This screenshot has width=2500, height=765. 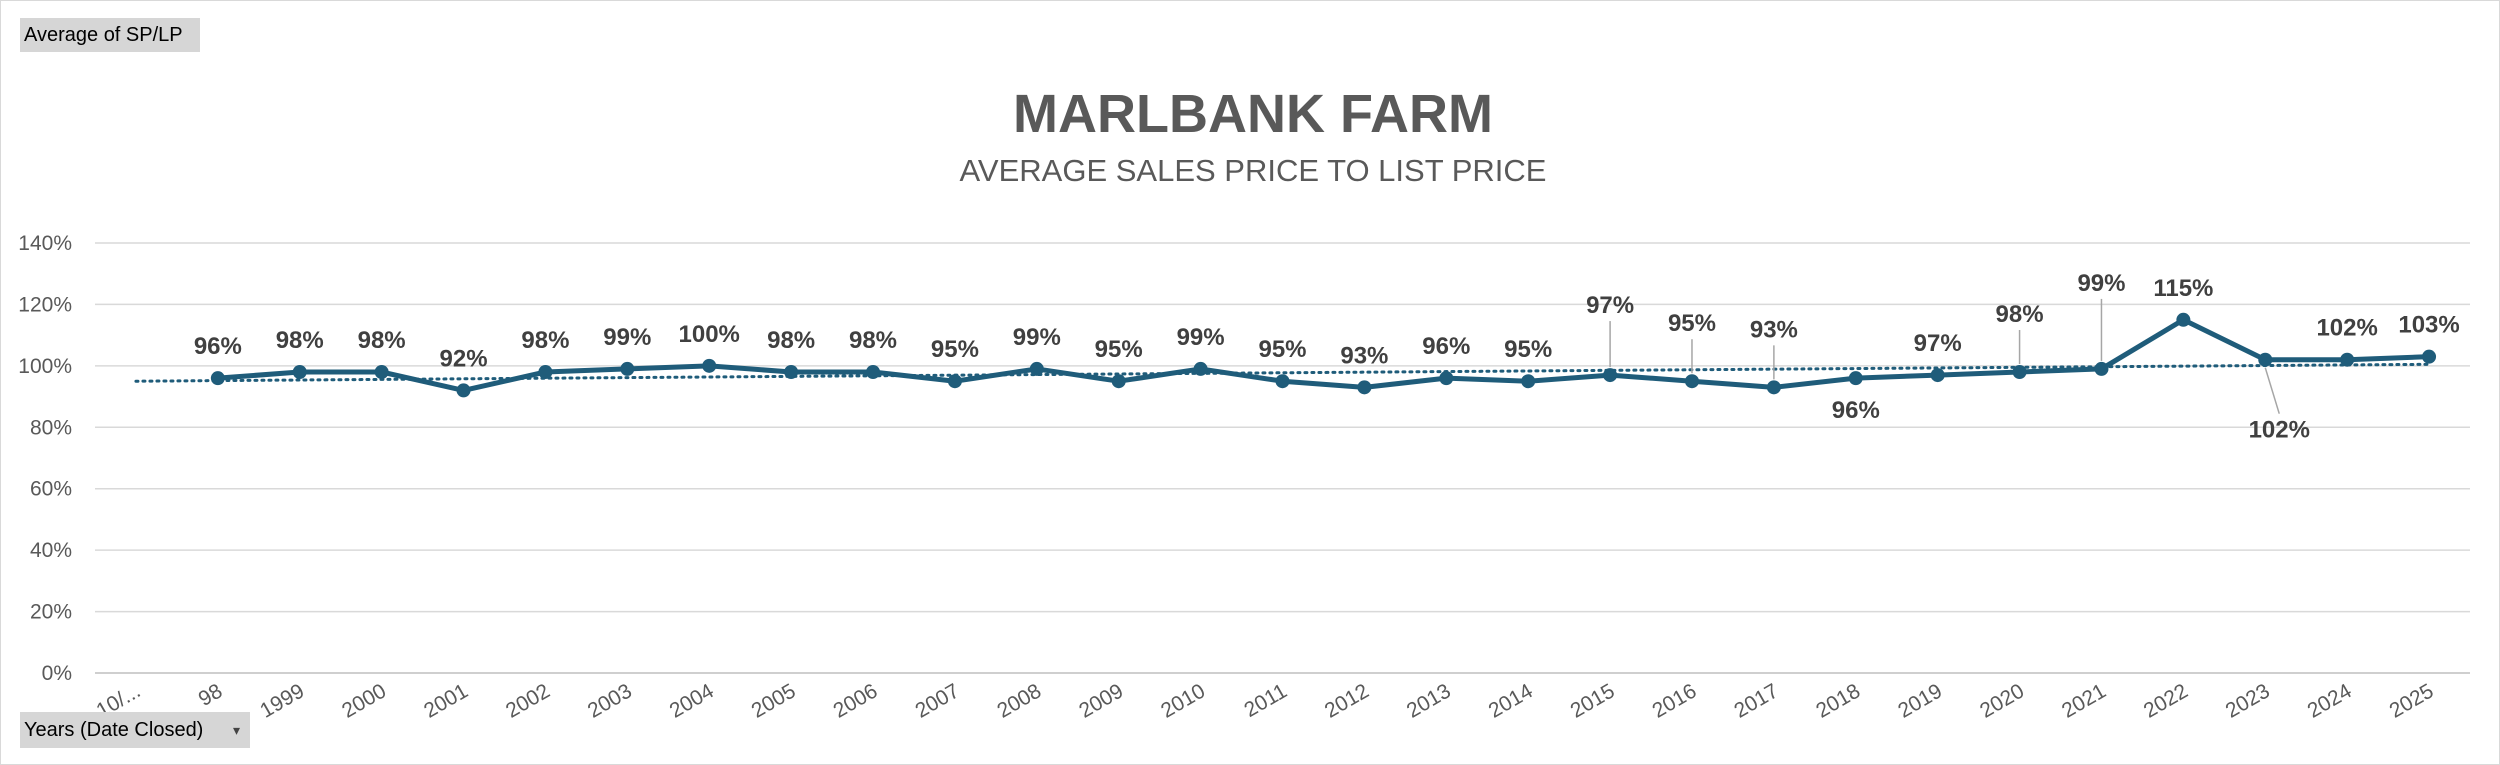 I want to click on x-tick-label: 98, so click(x=211, y=695).